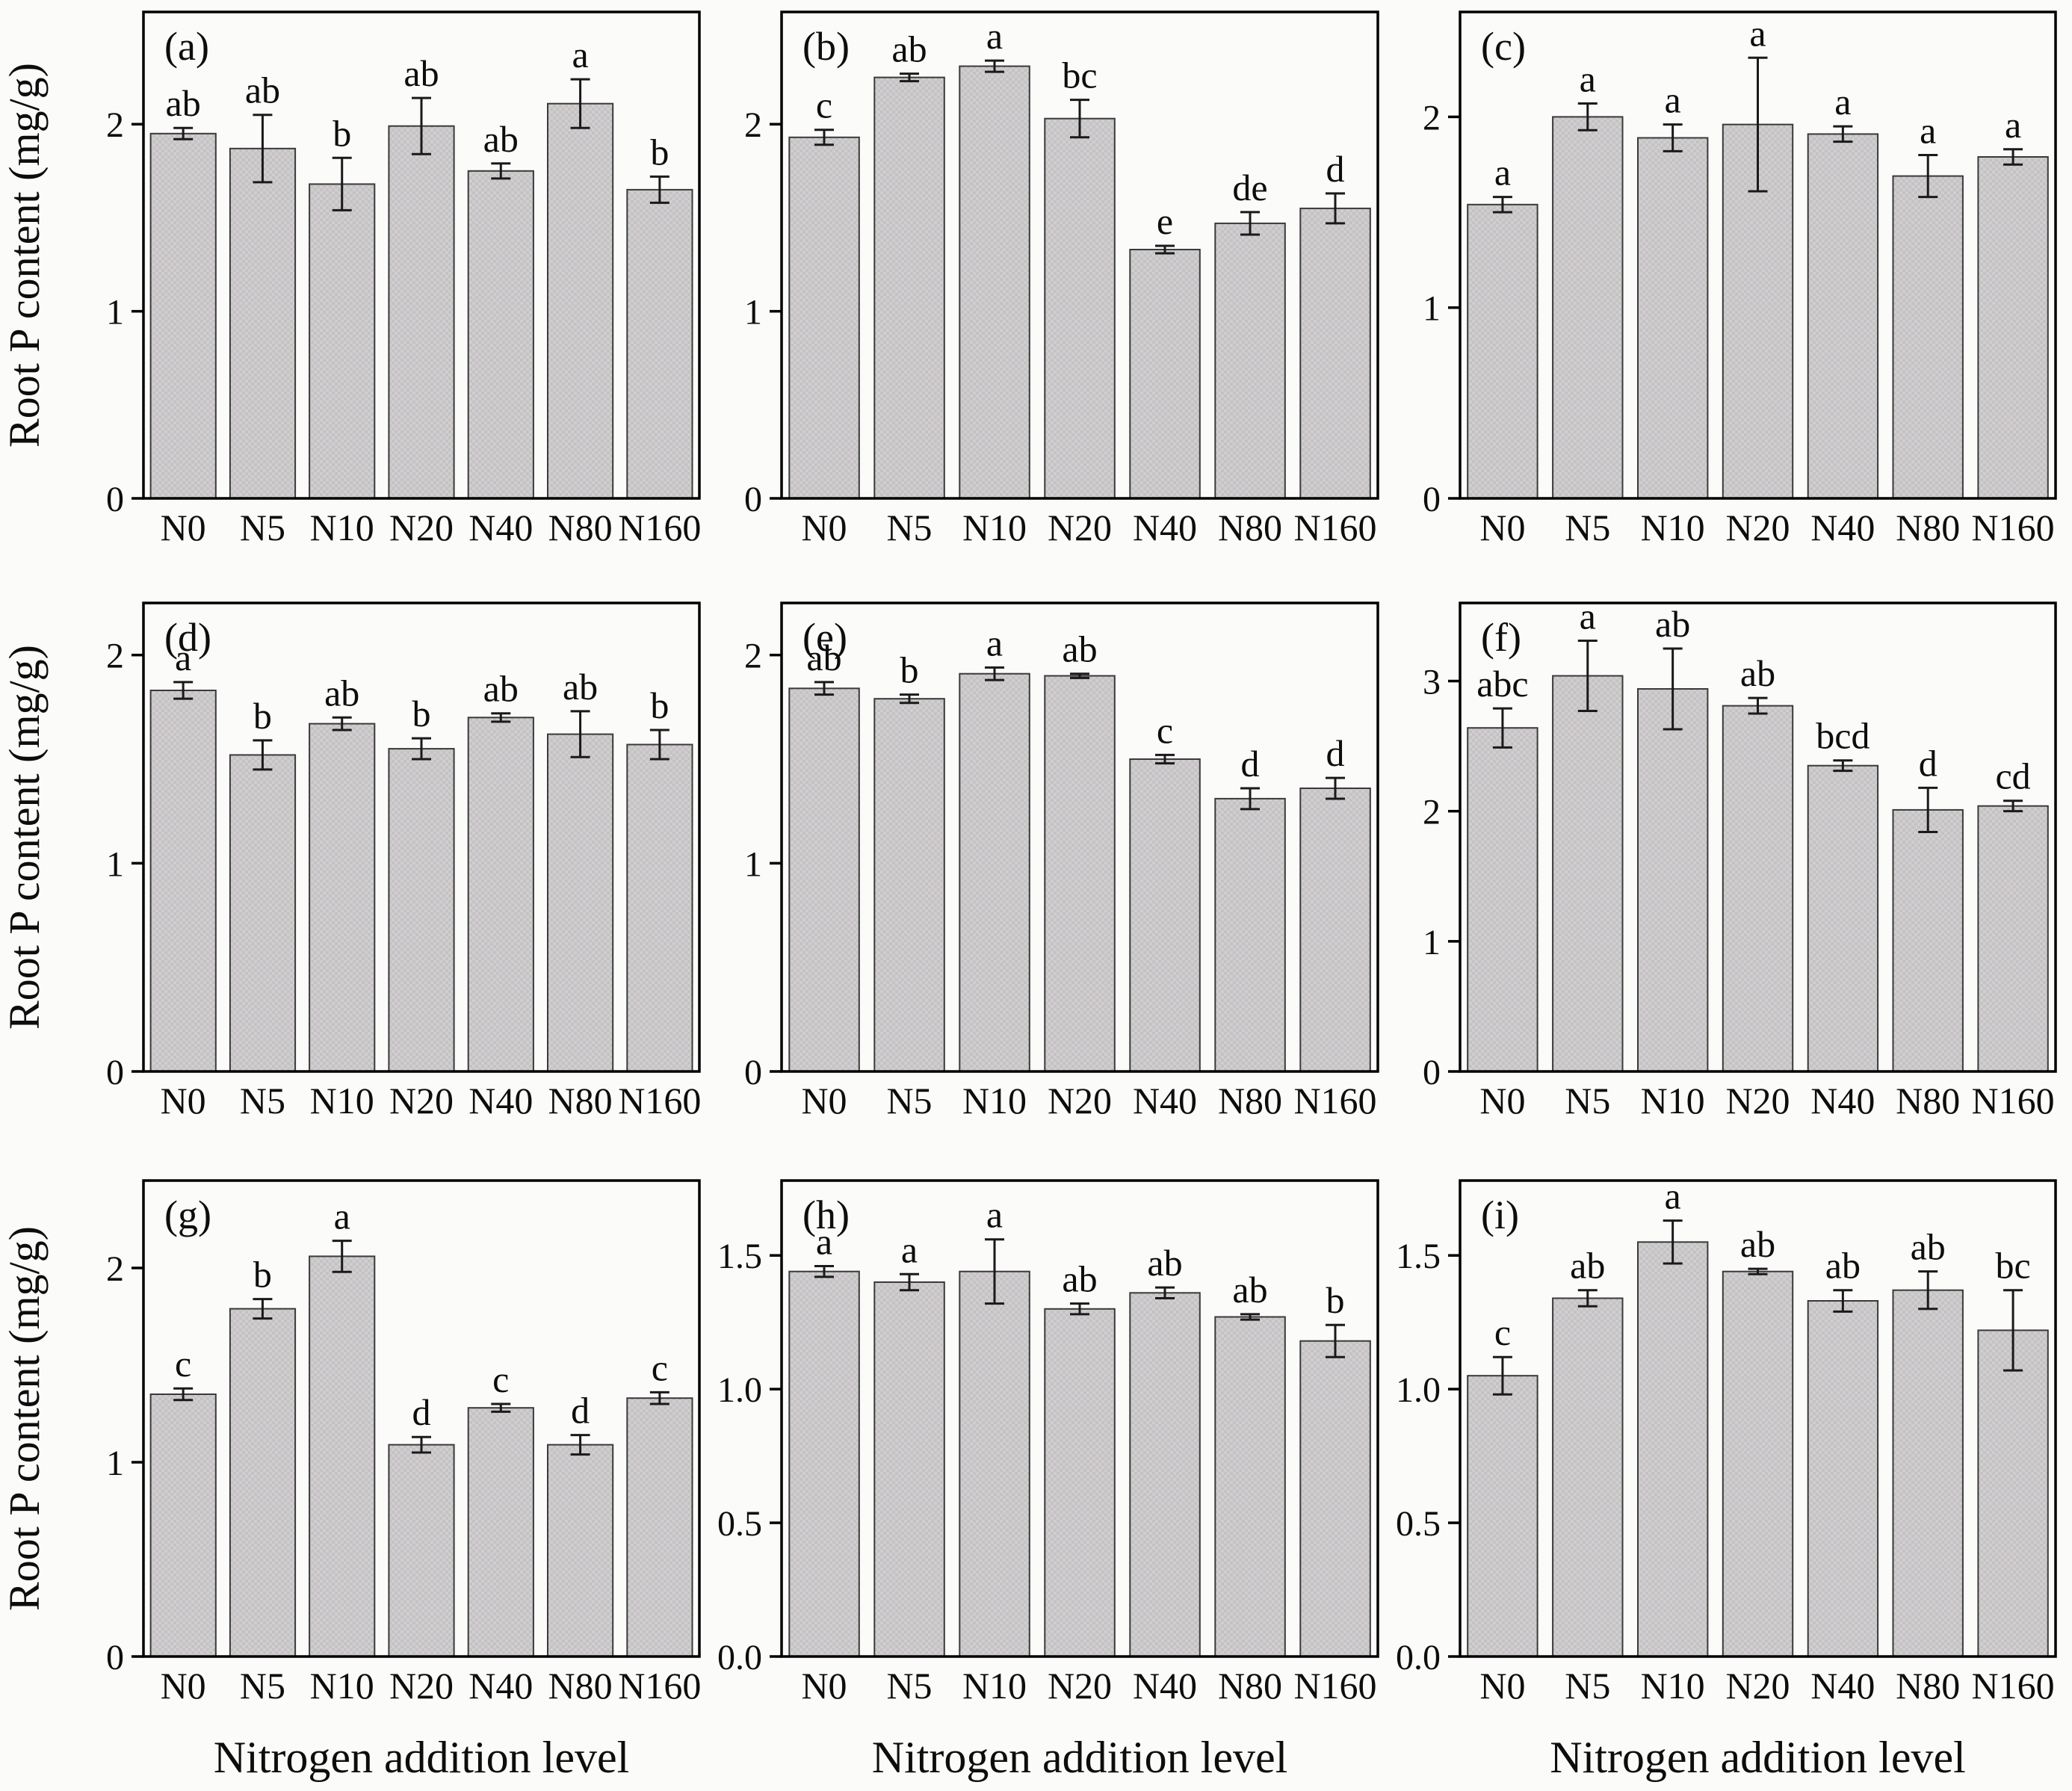 Image resolution: width=2072 pixels, height=1791 pixels. What do you see at coordinates (909, 49) in the screenshot?
I see `sig-letter-N5: ab` at bounding box center [909, 49].